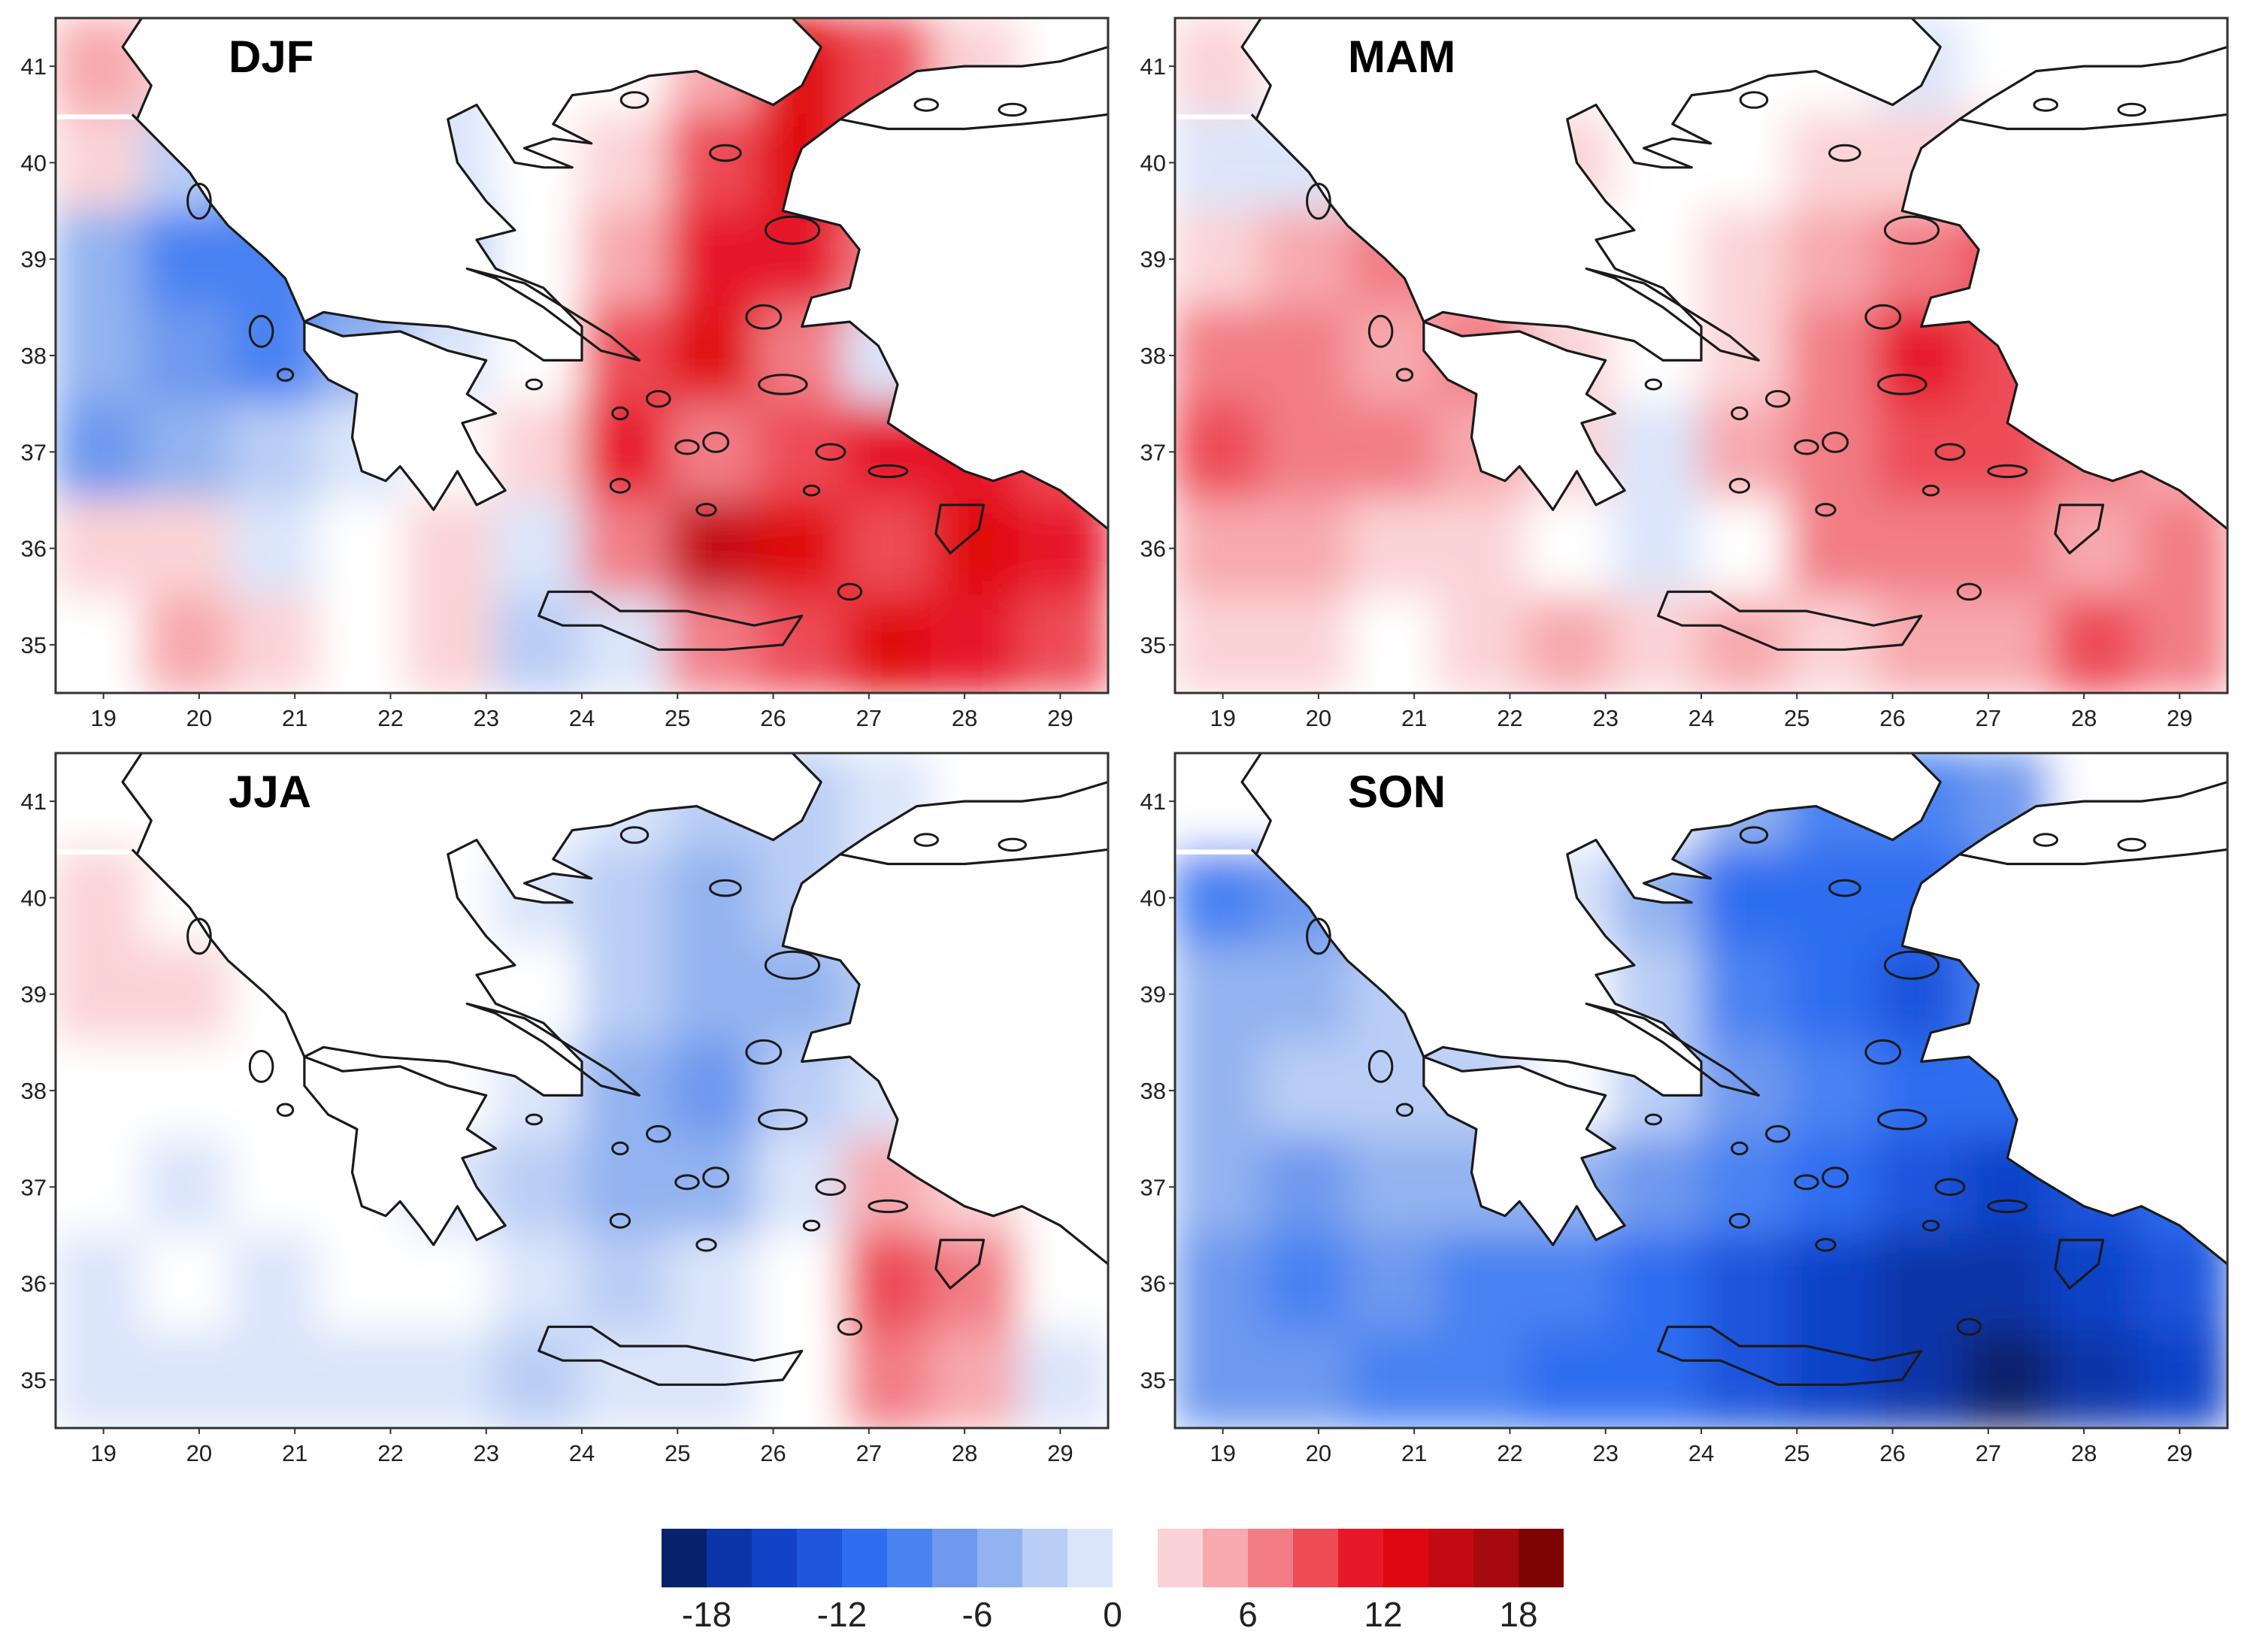 This screenshot has width=2244, height=1652. I want to click on colorbar-tick-label: -18, so click(706, 1614).